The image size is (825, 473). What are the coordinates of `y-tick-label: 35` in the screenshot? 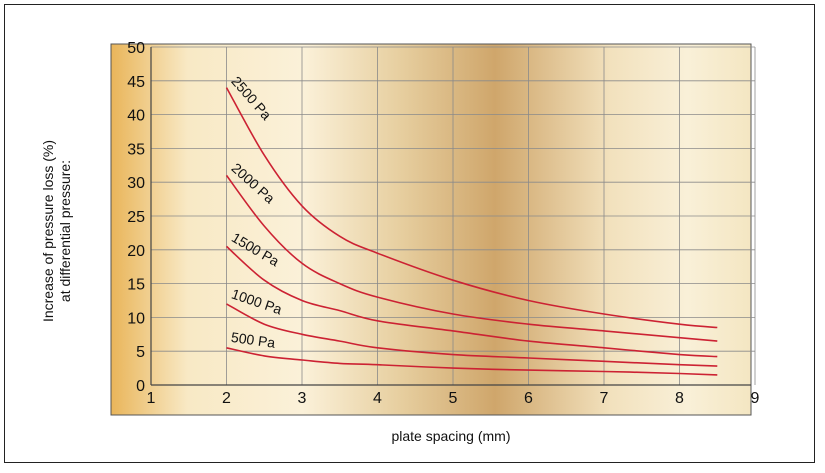 It's located at (136, 149).